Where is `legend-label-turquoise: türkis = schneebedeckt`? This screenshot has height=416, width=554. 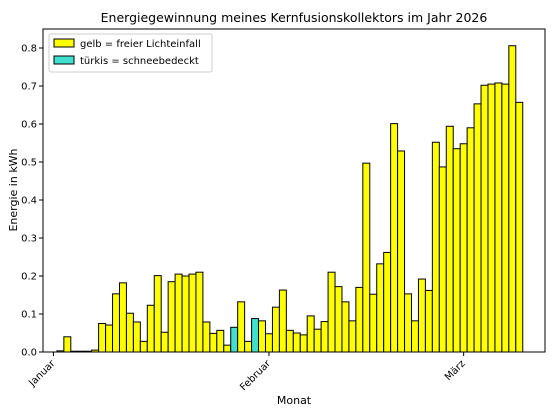 legend-label-turquoise: türkis = schneebedeckt is located at coordinates (139, 61).